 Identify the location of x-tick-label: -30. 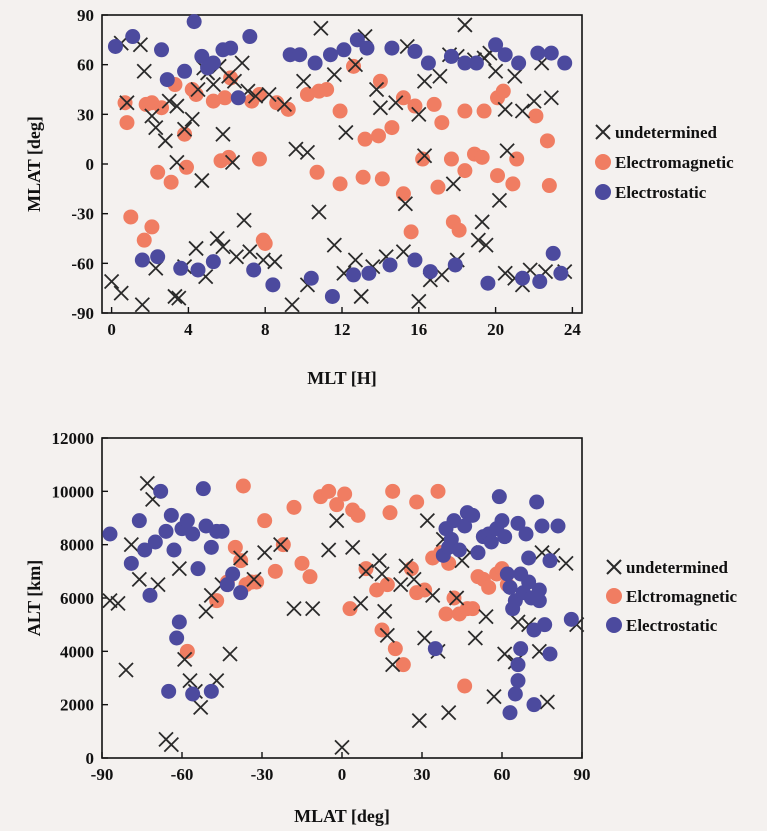
(262, 774).